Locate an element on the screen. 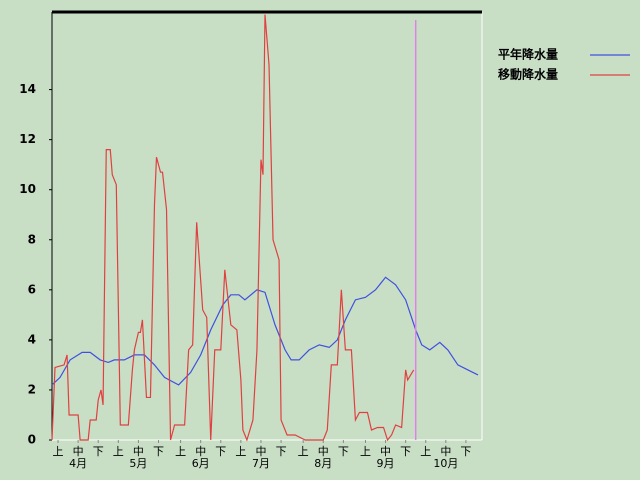  month-label: 7月 is located at coordinates (261, 463).